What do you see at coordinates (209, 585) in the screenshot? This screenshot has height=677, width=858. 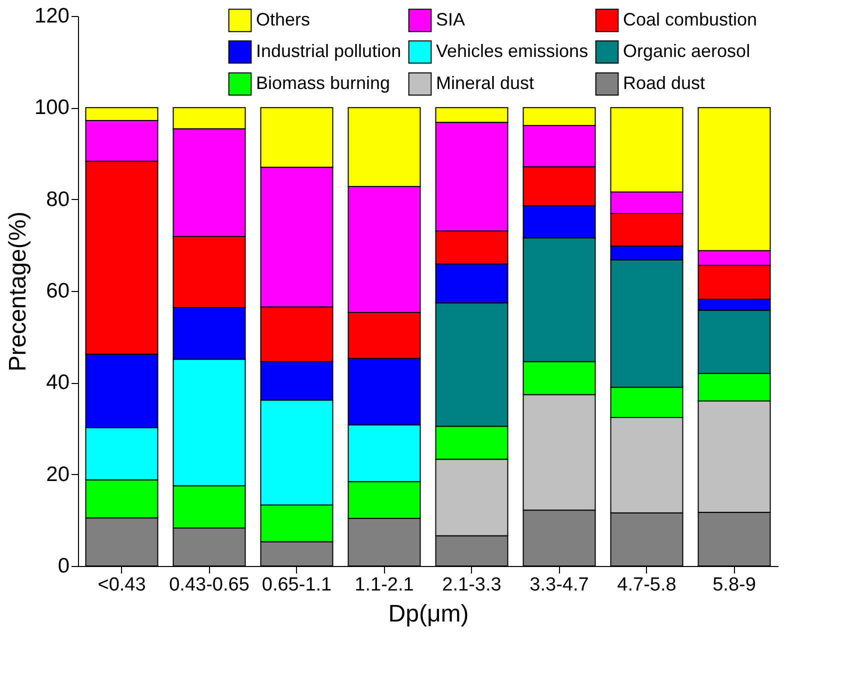 I see `x-tick-label: 0.43-0.65` at bounding box center [209, 585].